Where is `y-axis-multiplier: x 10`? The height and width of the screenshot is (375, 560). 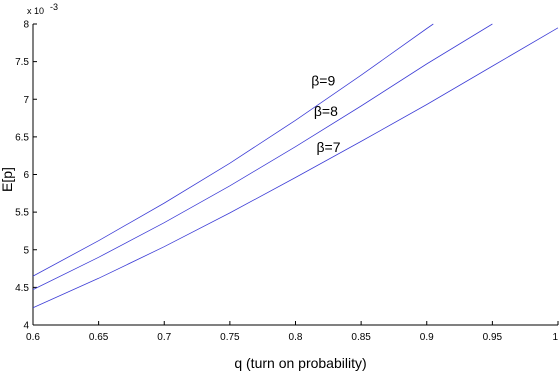 y-axis-multiplier: x 10 is located at coordinates (35, 11).